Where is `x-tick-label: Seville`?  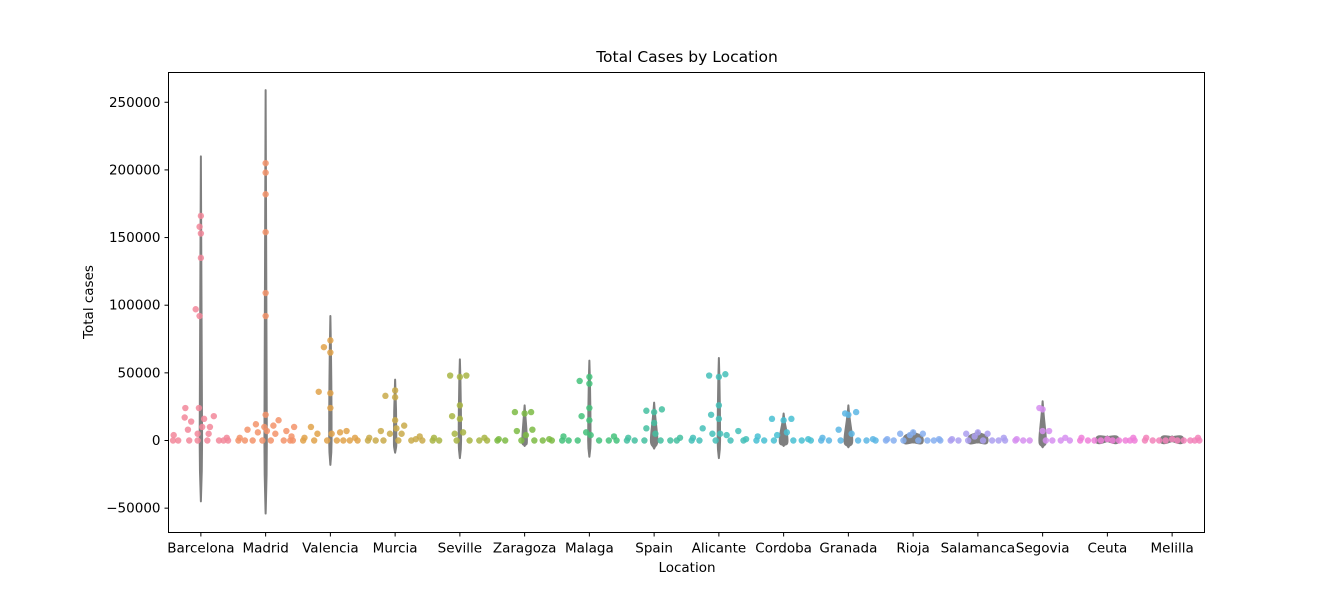
x-tick-label: Seville is located at coordinates (460, 549).